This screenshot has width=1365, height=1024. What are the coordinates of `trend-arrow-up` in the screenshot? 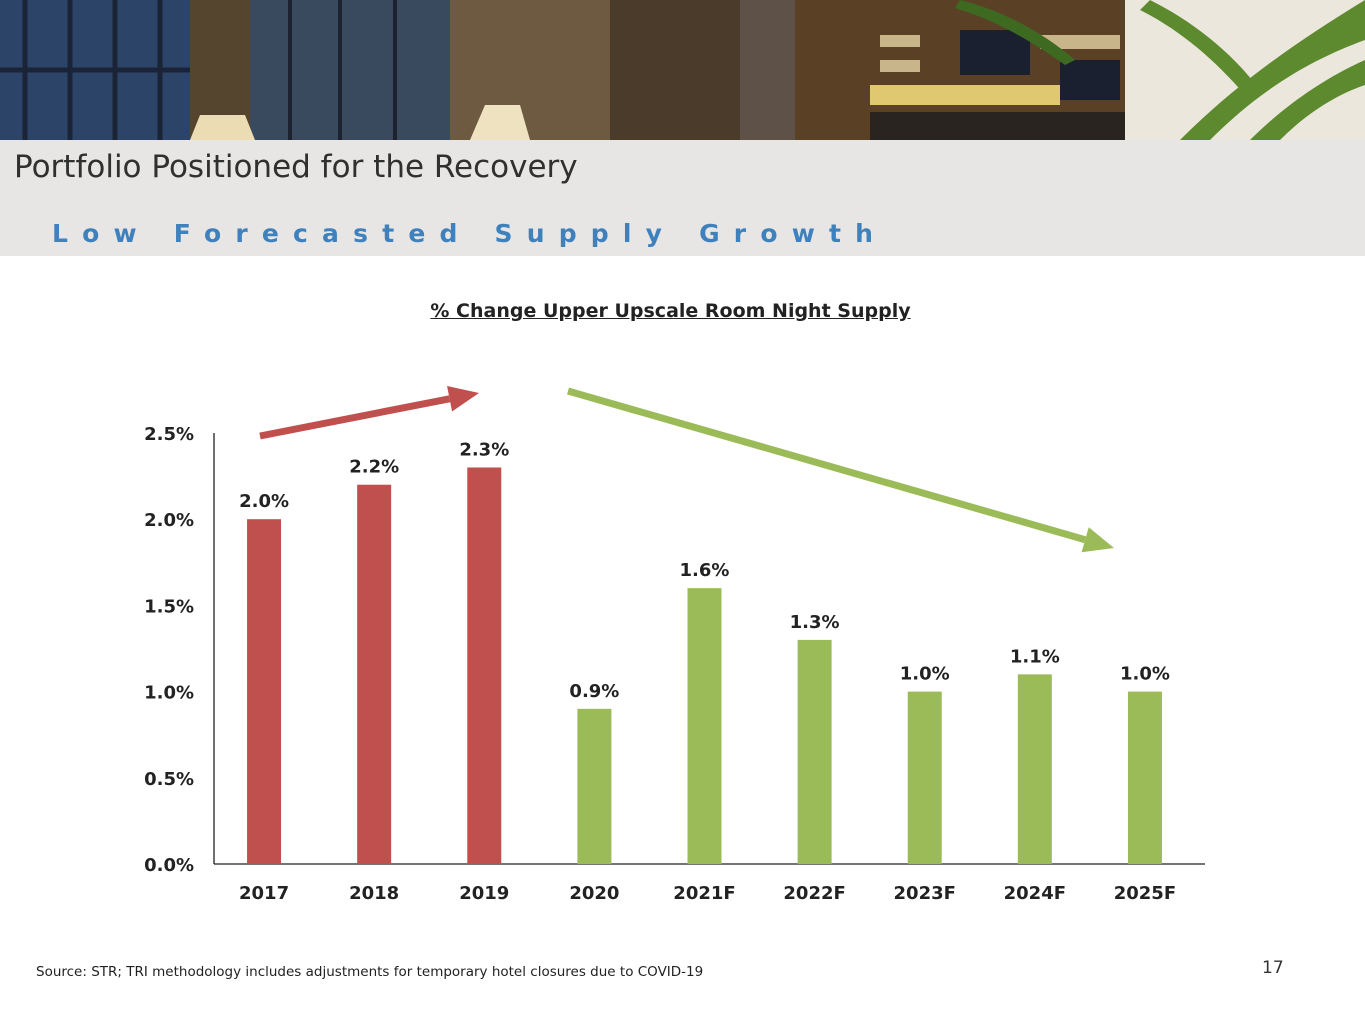 It's located at (369, 413).